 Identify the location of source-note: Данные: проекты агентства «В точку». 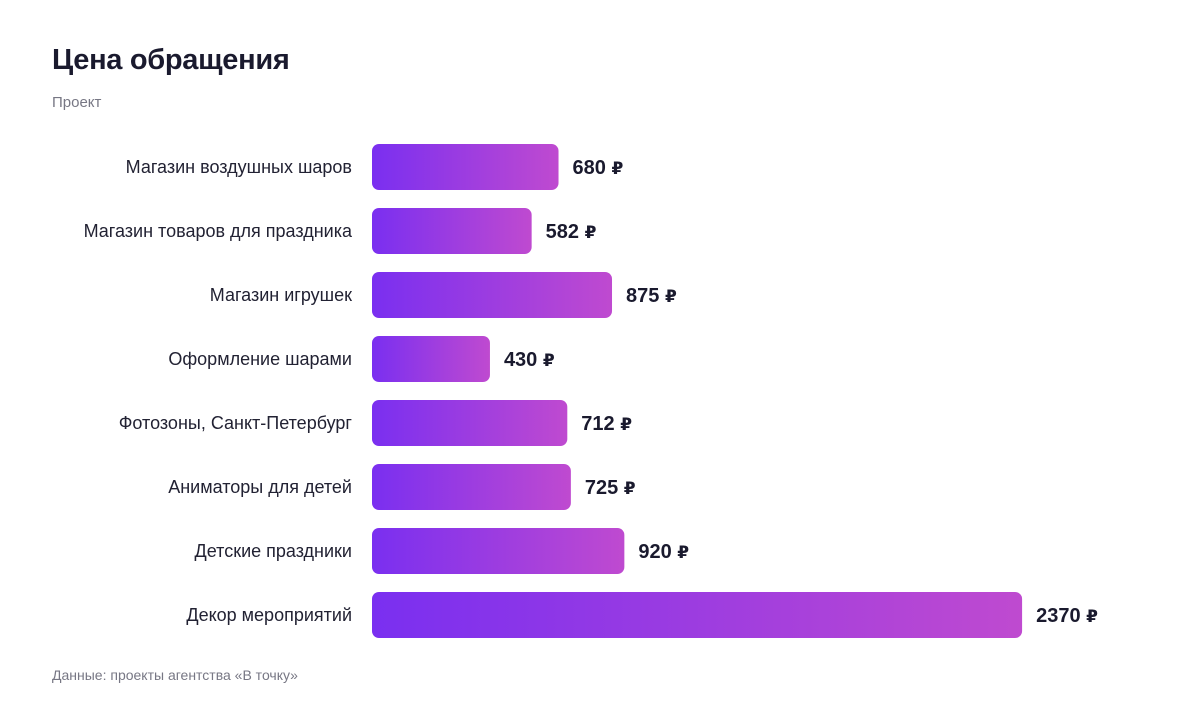
(175, 675).